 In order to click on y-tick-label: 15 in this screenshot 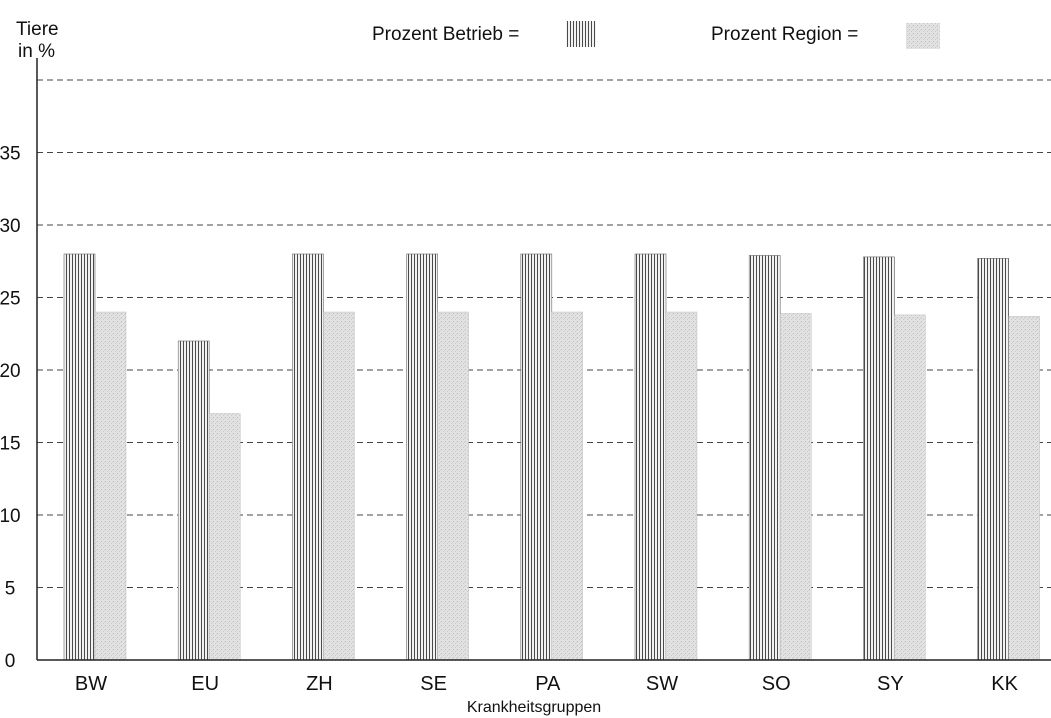, I will do `click(10, 444)`.